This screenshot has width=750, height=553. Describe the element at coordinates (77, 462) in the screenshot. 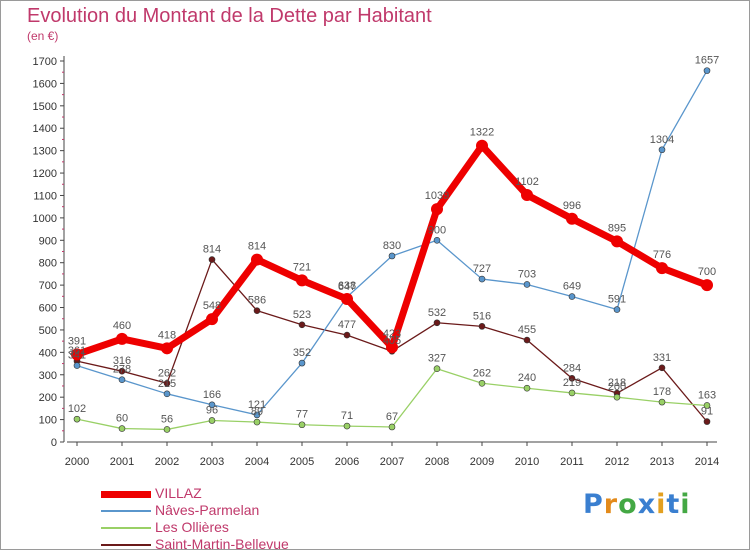

I see `x-tick-label: 2000` at that location.